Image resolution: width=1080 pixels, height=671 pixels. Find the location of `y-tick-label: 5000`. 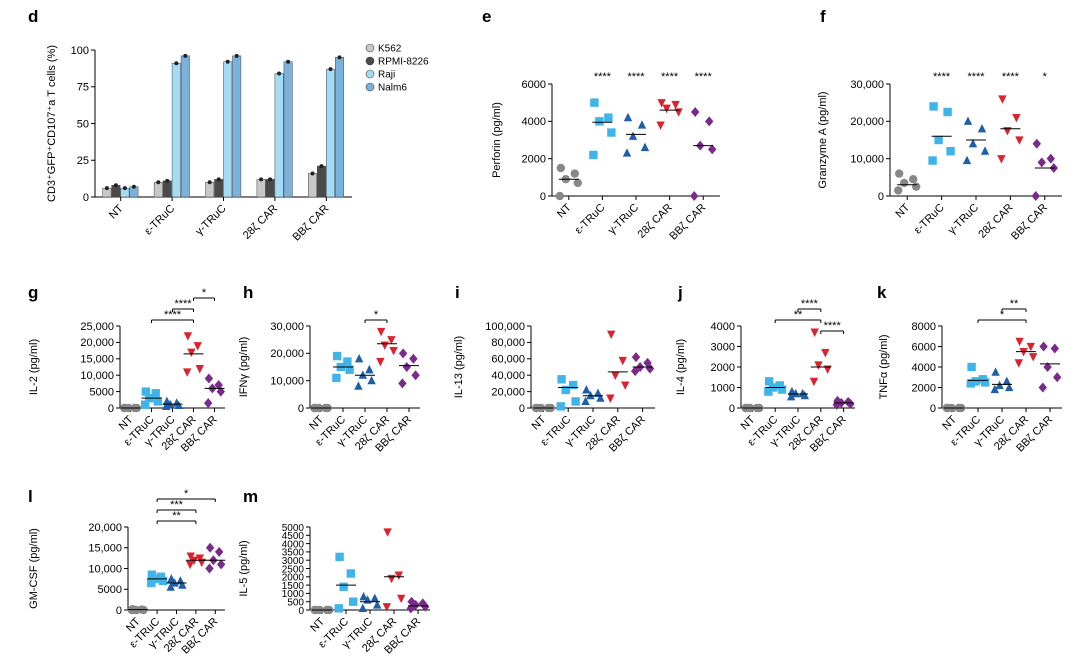

y-tick-label: 5000 is located at coordinates (102, 392).